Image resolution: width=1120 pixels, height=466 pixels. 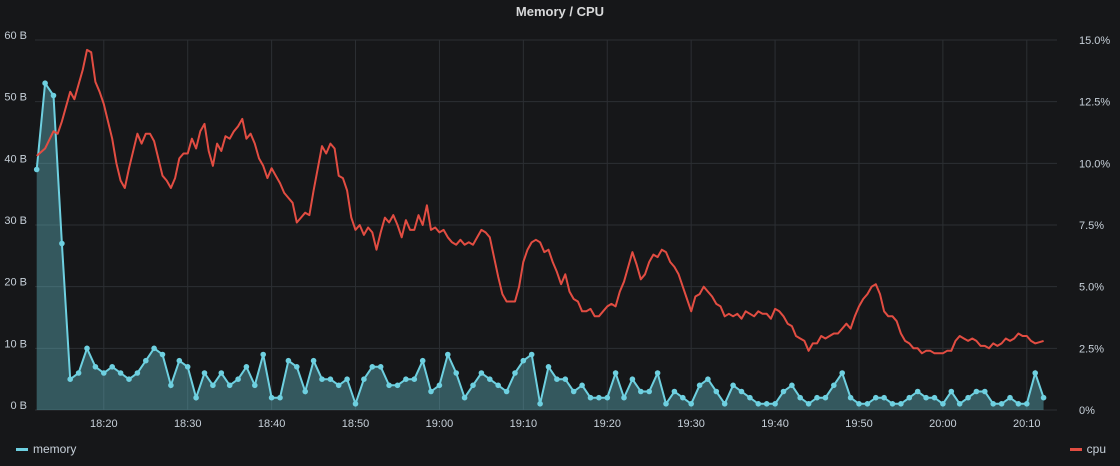 What do you see at coordinates (272, 424) in the screenshot?
I see `x-tick: 18:40` at bounding box center [272, 424].